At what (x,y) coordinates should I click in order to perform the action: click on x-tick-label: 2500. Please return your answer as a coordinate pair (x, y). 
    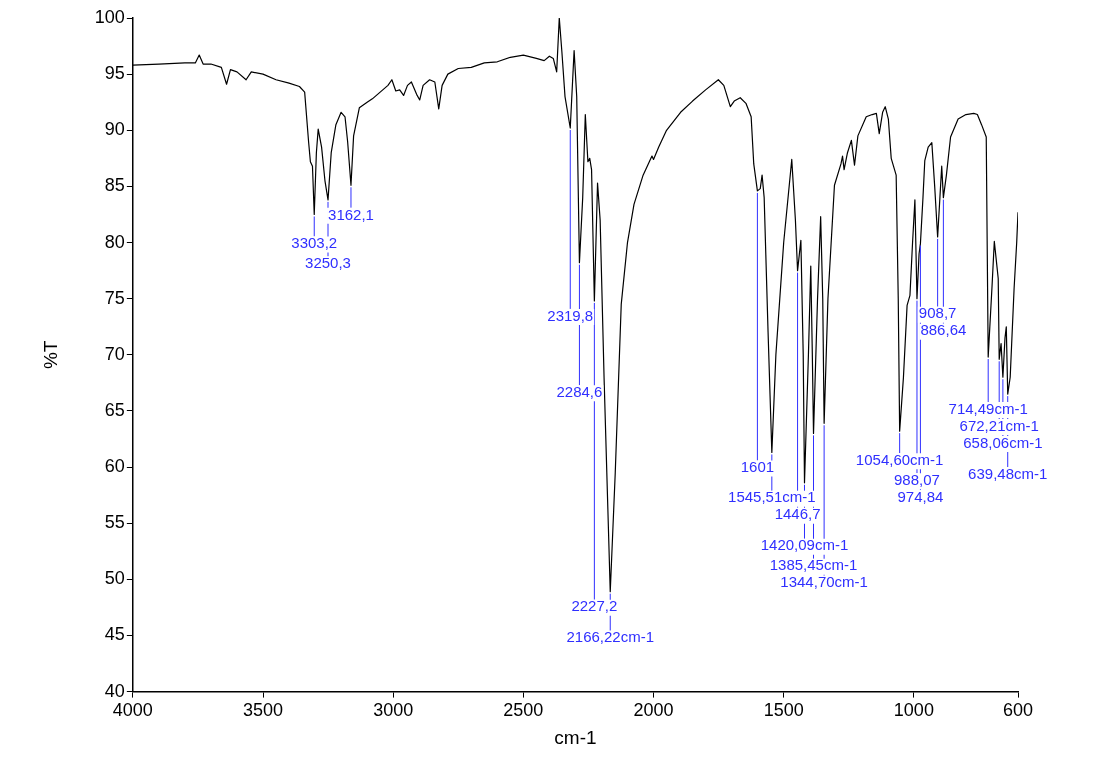
    Looking at the image, I should click on (523, 710).